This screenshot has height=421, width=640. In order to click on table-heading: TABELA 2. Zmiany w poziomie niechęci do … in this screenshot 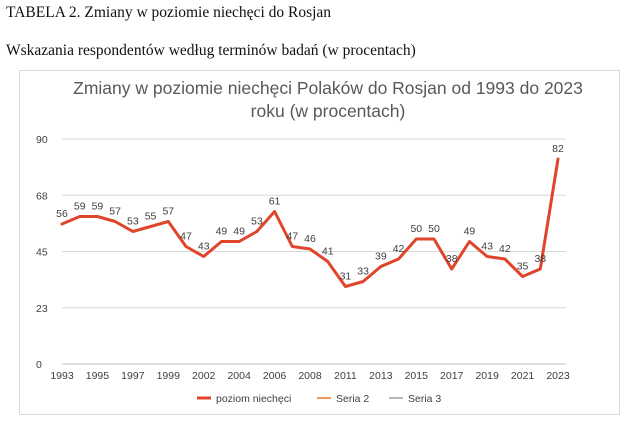, I will do `click(169, 12)`.